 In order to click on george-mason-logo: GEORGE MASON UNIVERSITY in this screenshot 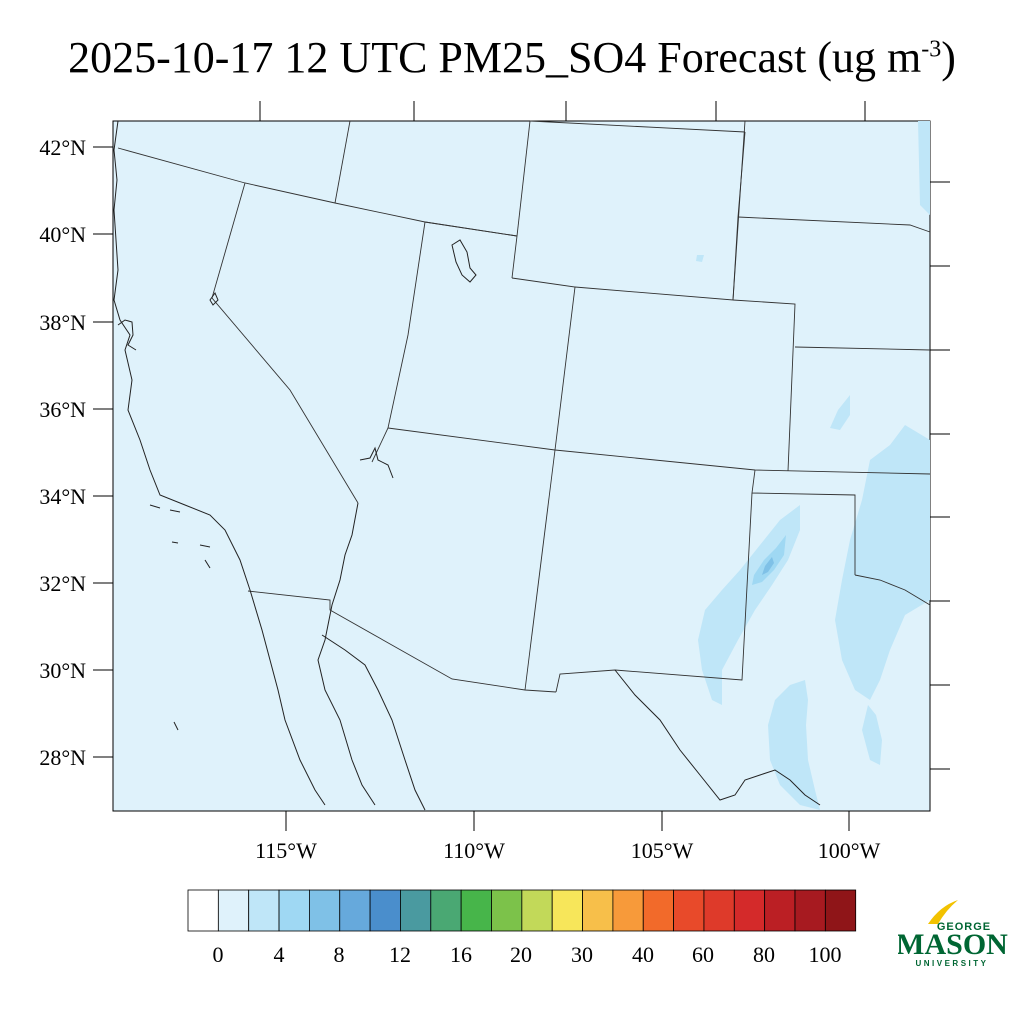, I will do `click(953, 934)`.